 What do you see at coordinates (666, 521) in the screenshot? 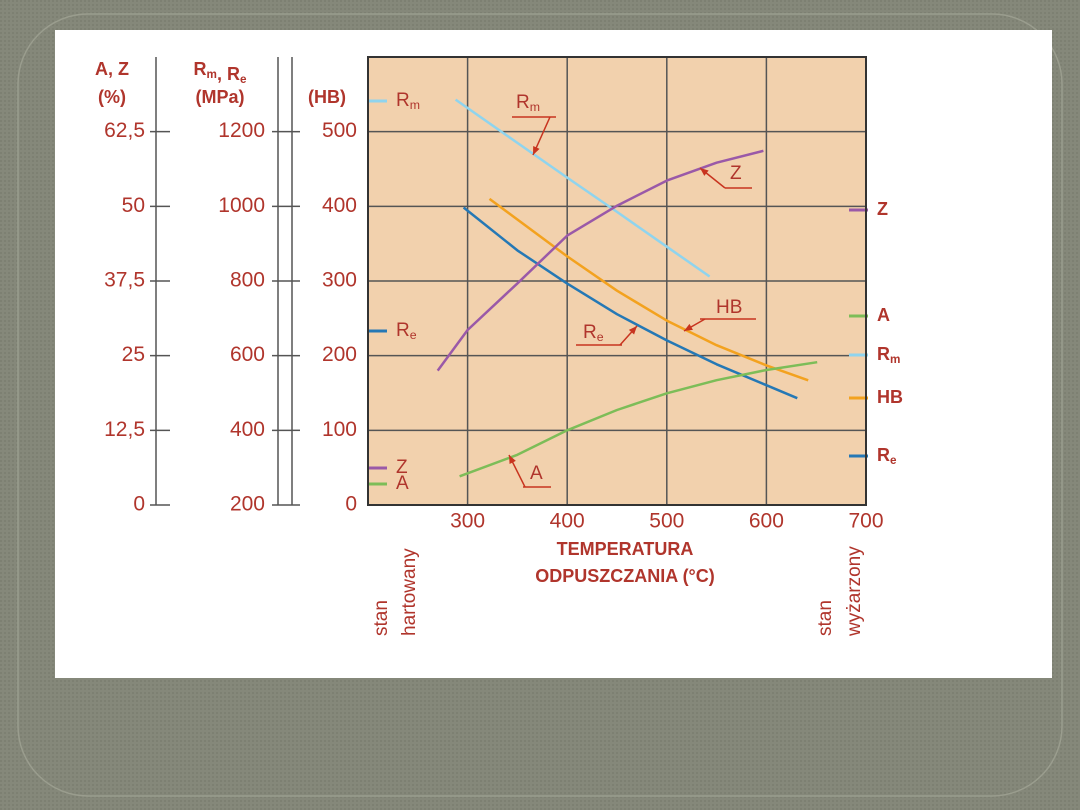
I see `x-tick-label: 500` at bounding box center [666, 521].